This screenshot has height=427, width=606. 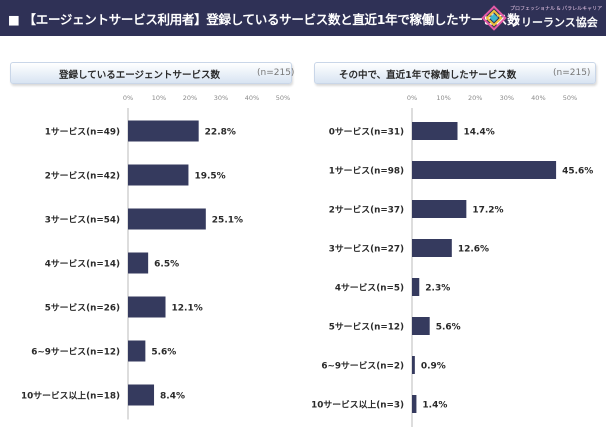 I want to click on chart-title: 登録しているエージェントサービス数, so click(x=140, y=75).